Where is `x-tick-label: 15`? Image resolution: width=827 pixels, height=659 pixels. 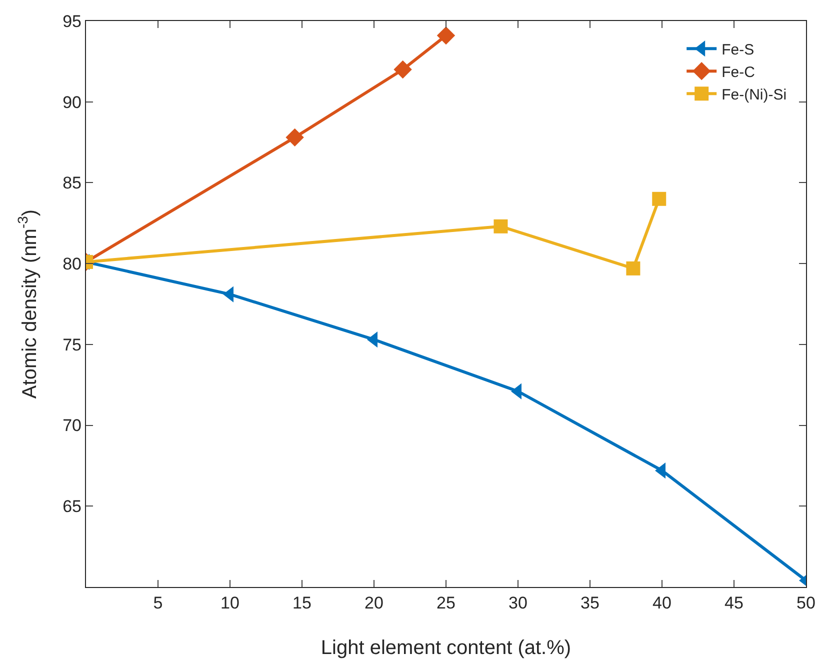
x-tick-label: 15 is located at coordinates (302, 603).